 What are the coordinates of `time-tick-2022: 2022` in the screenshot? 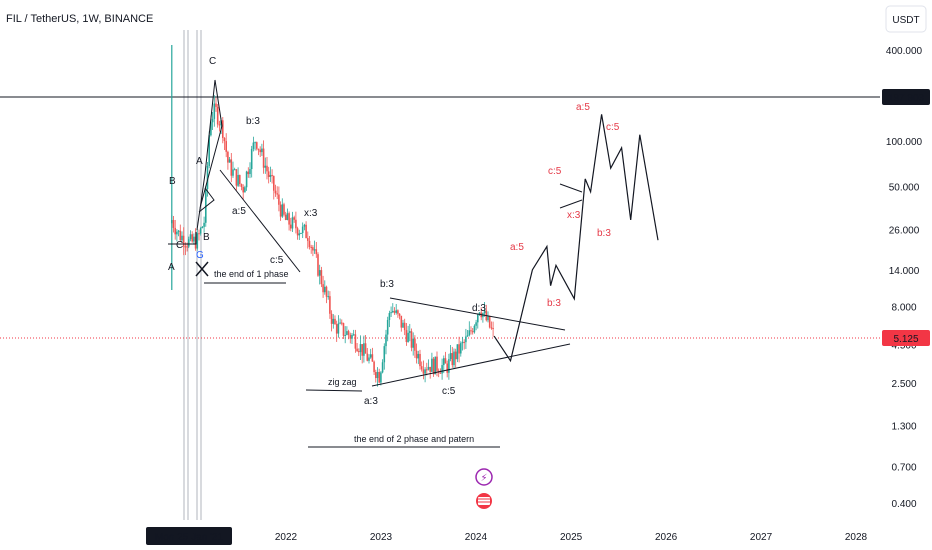 It's located at (286, 537).